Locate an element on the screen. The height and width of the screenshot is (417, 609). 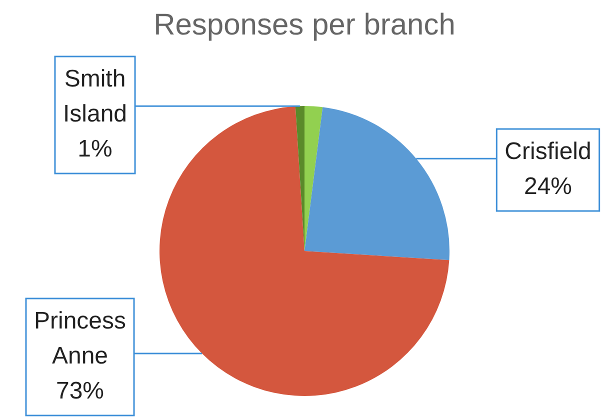
slice-label: Princess Anne is located at coordinates (80, 339).